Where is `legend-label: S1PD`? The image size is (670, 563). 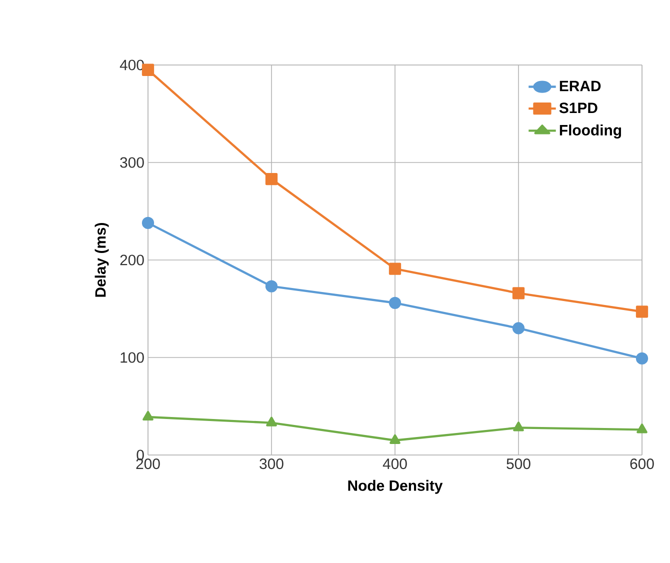 legend-label: S1PD is located at coordinates (578, 108).